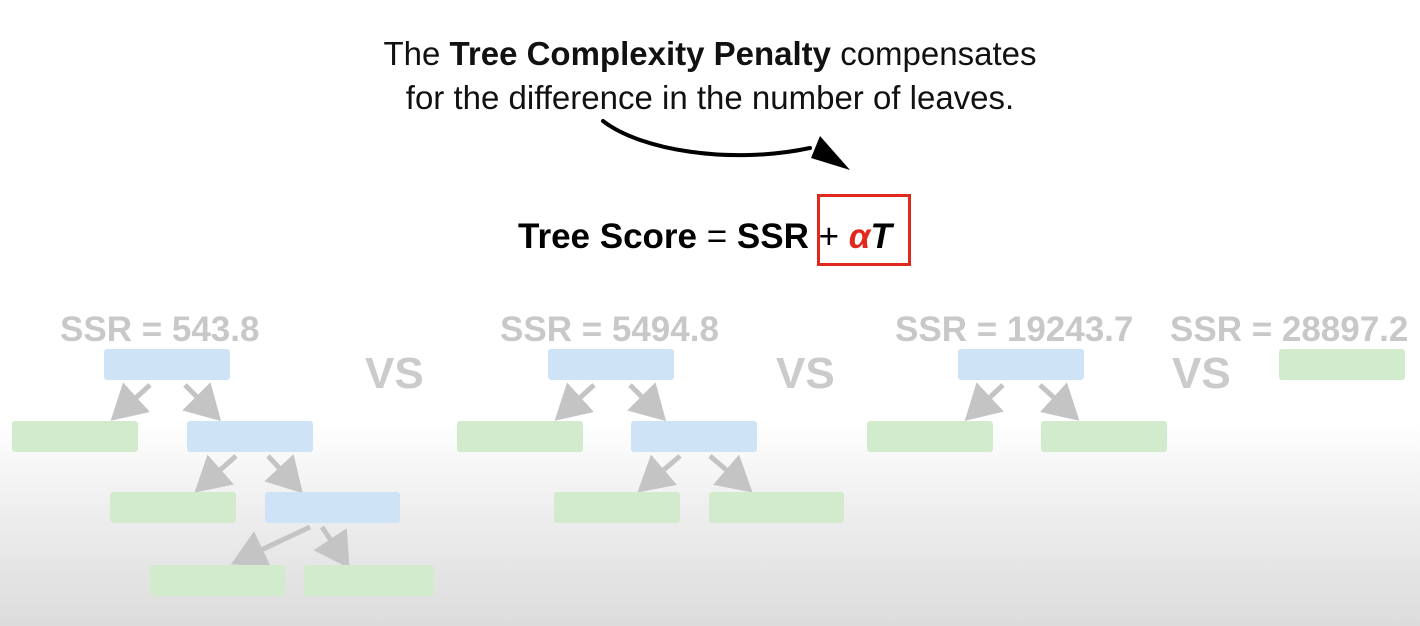  Describe the element at coordinates (611, 364) in the screenshot. I see `tree2-root-node` at that location.